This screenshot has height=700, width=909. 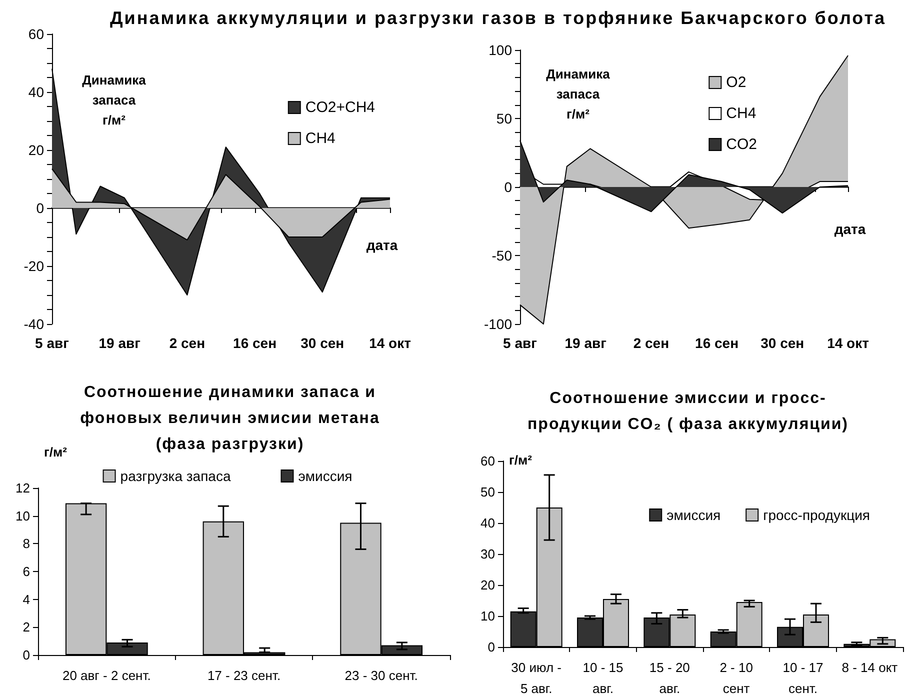 What do you see at coordinates (736, 82) in the screenshot?
I see `legend-label: O2` at bounding box center [736, 82].